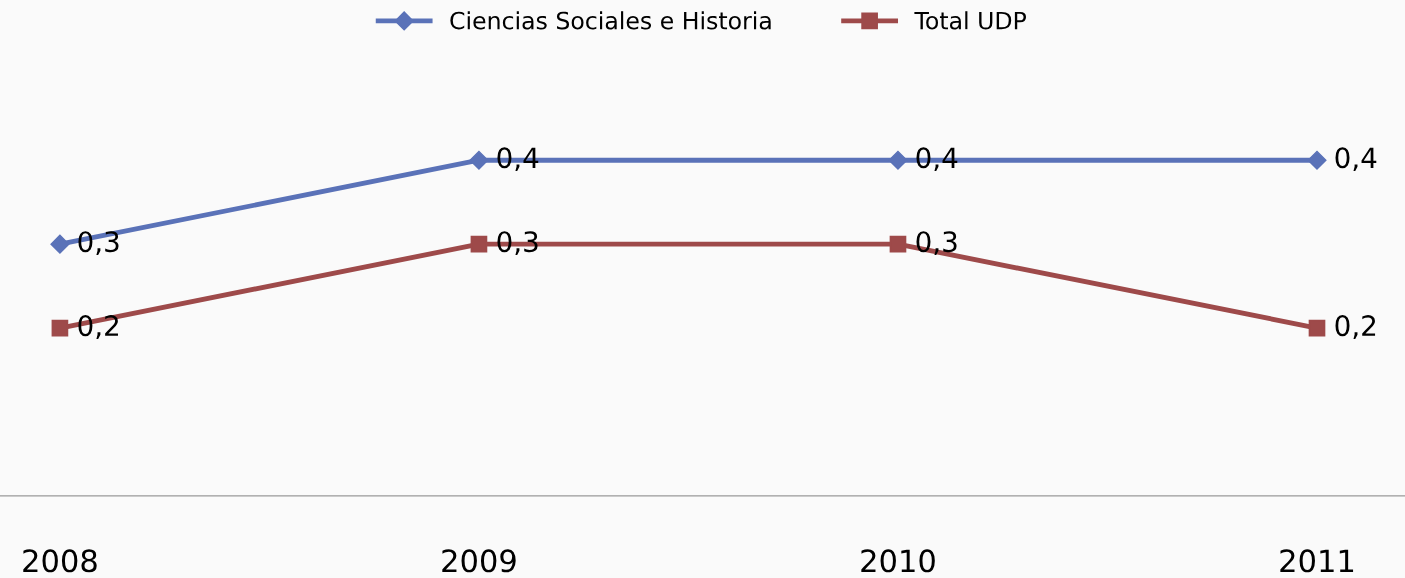 This screenshot has width=1405, height=578. Describe the element at coordinates (610, 20) in the screenshot. I see `legend-label: Ciencias Sociales e Historia` at that location.